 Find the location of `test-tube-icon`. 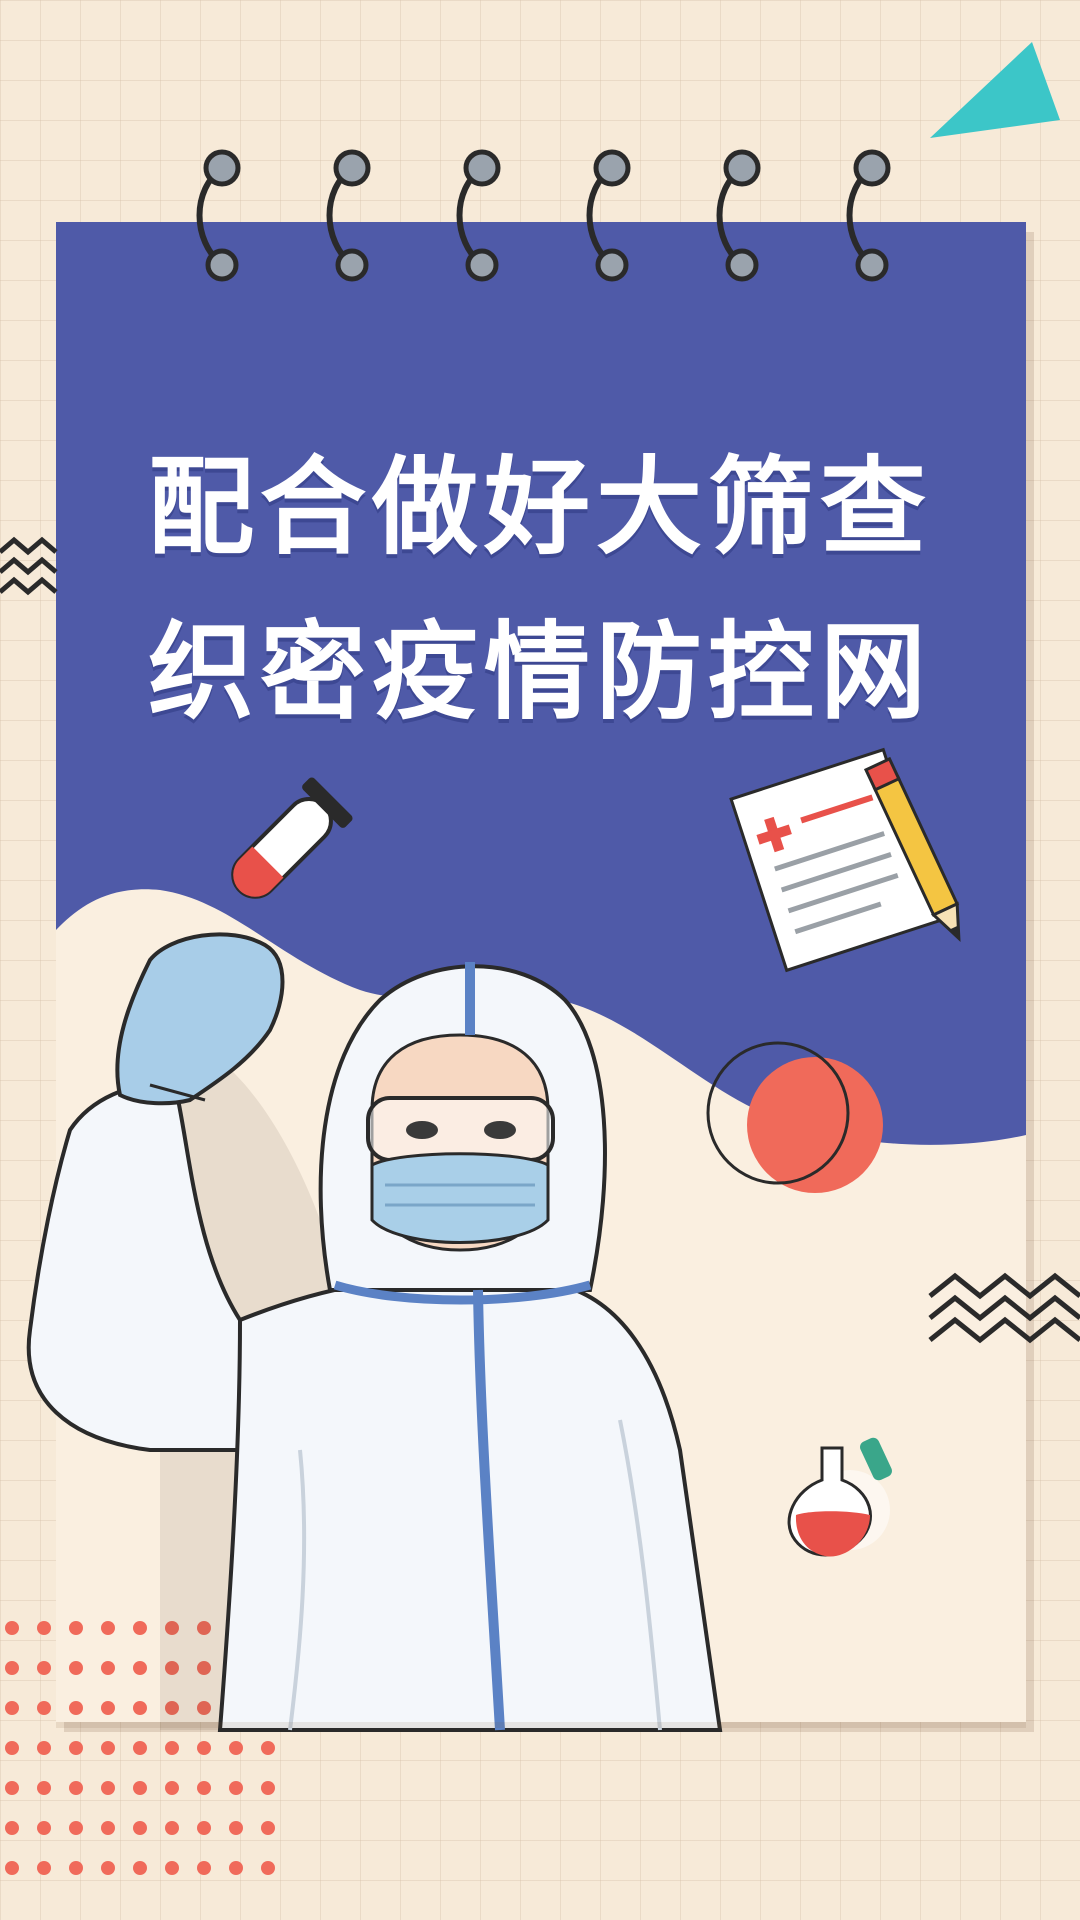

test-tube-icon is located at coordinates (292, 838).